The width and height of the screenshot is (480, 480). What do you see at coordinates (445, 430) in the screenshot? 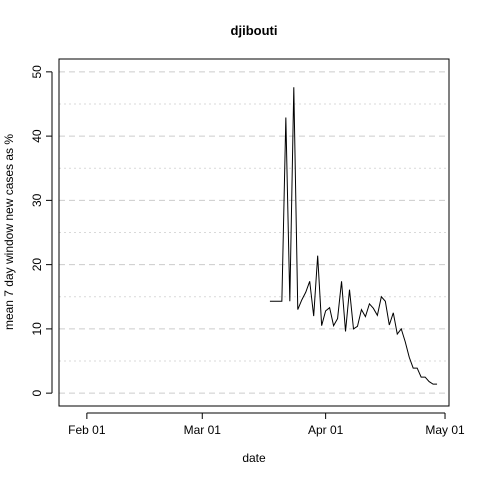
I see `x-tick-label: May 01` at bounding box center [445, 430].